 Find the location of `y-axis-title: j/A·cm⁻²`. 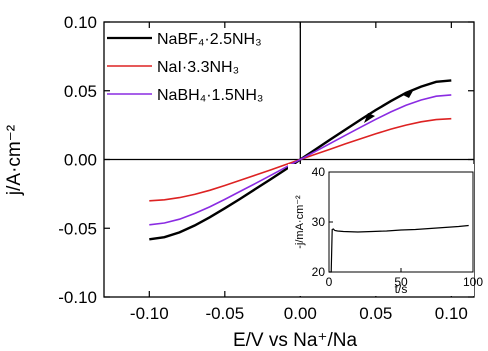

y-axis-title: j/A·cm⁻² is located at coordinates (14, 160).